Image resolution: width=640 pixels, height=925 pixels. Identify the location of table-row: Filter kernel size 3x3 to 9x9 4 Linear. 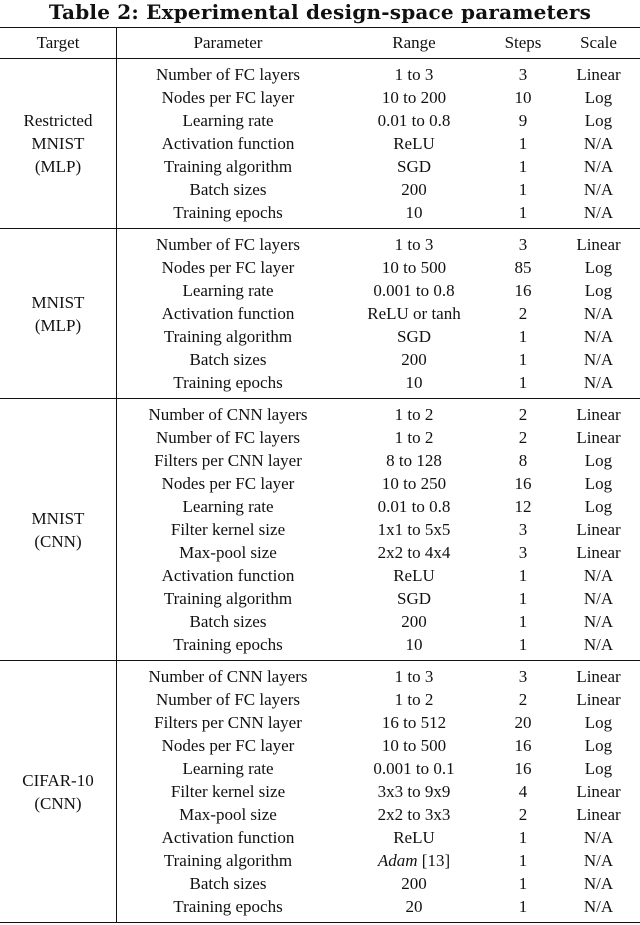
(378, 791).